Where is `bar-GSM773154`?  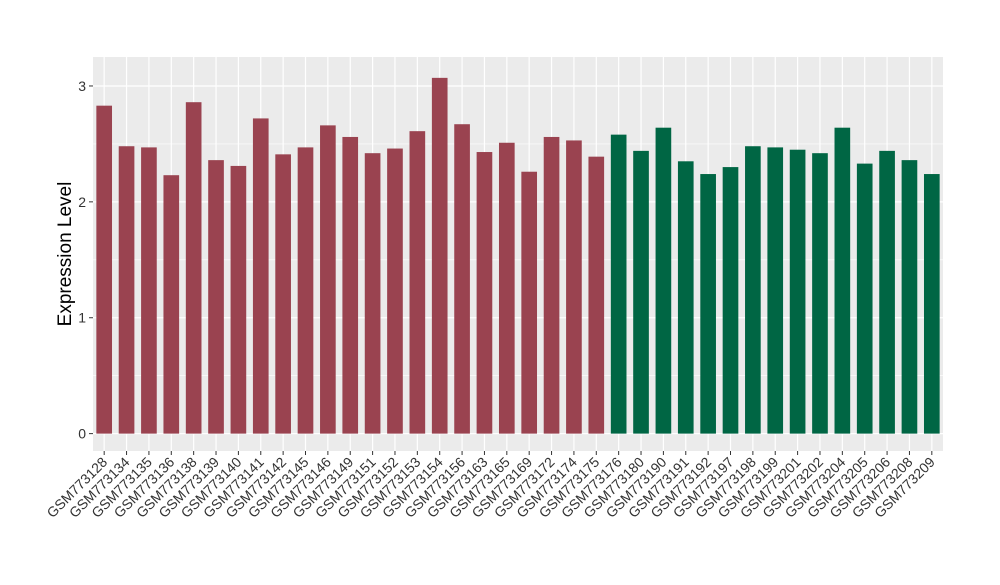 bar-GSM773154 is located at coordinates (439, 255).